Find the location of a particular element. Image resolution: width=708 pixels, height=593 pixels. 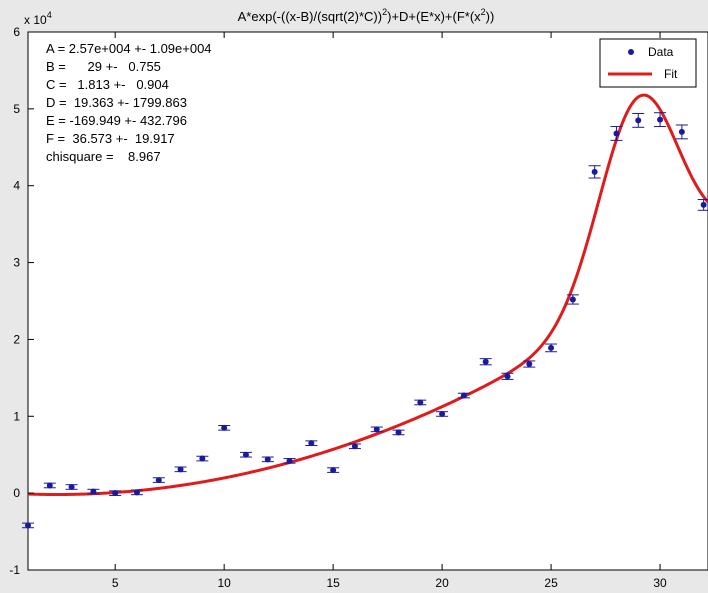

x-tick-label: 15 is located at coordinates (333, 583).